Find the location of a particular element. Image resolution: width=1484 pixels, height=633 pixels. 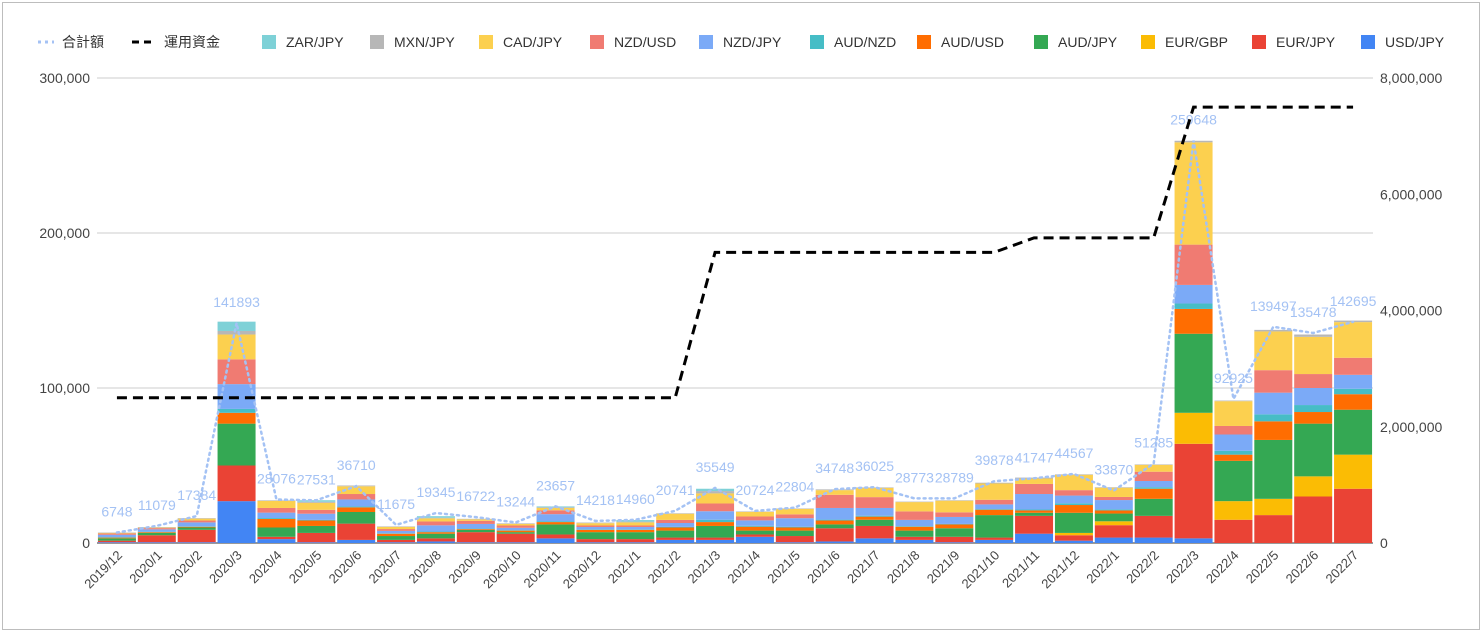

legend-label: 合計額 is located at coordinates (83, 42).